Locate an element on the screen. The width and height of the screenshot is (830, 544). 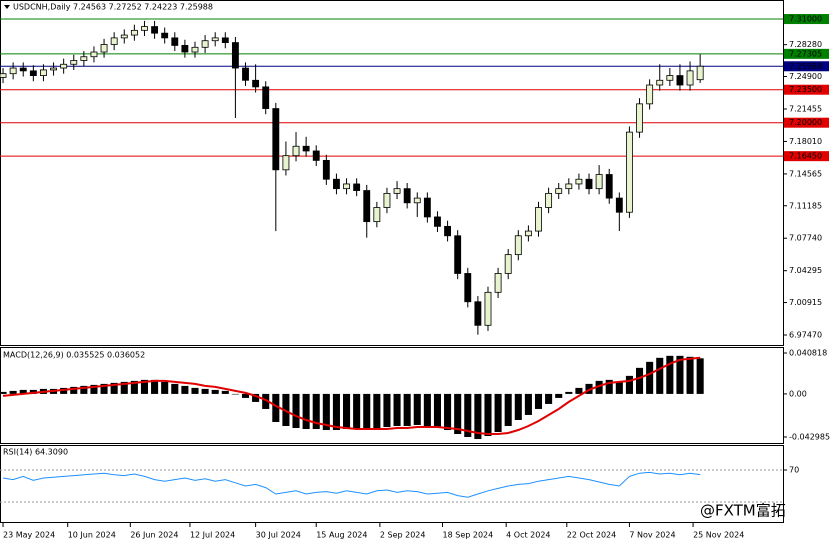
x-tick-label: 18 Sep 2024 is located at coordinates (468, 535).